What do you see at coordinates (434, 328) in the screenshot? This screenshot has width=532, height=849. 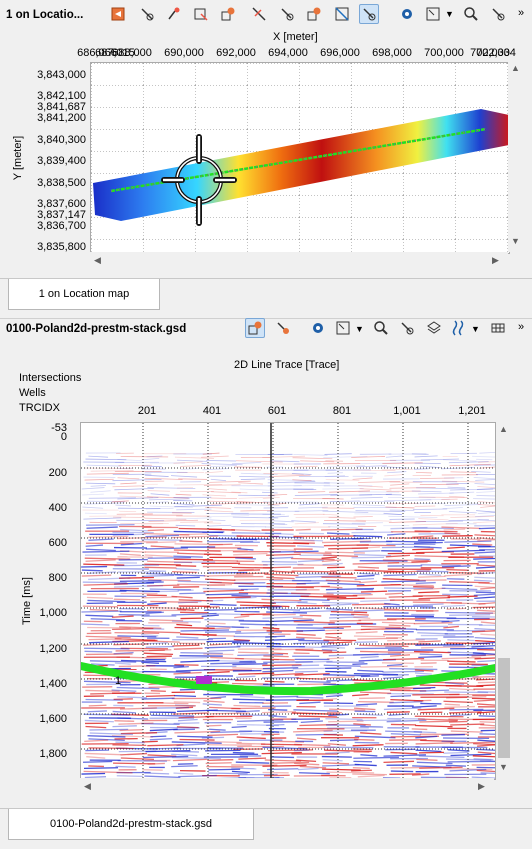 I see `layers-icon` at bounding box center [434, 328].